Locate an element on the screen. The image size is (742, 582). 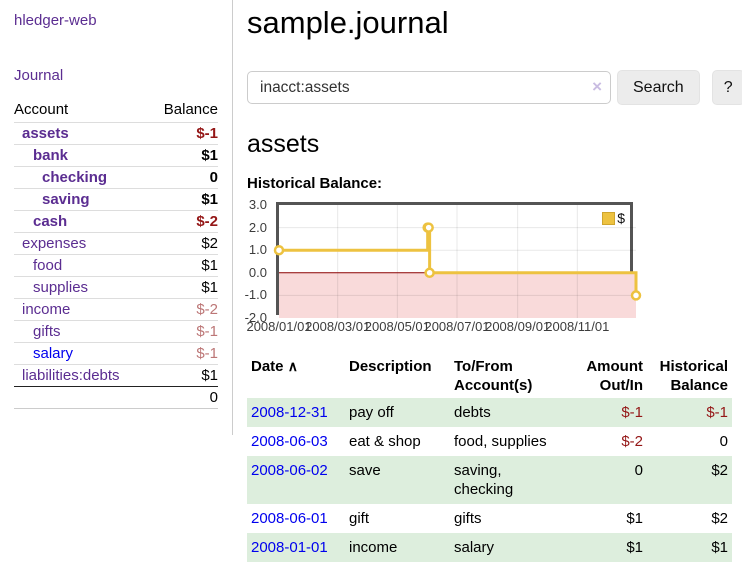
accounts-total-row: 0 is located at coordinates (116, 397).